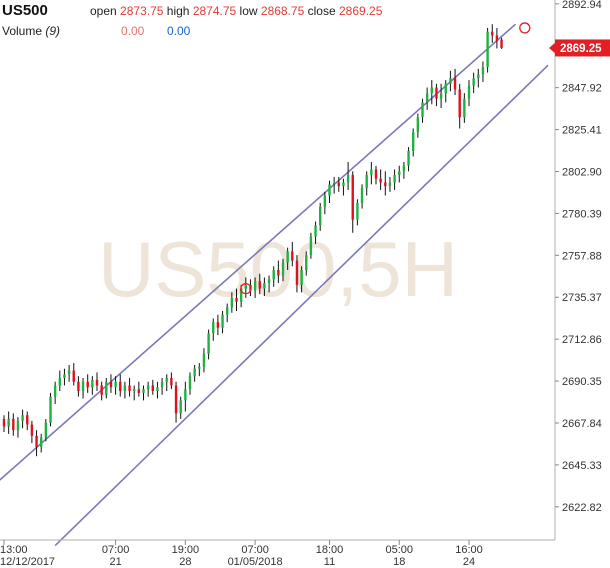  I want to click on symbol-name: US500, so click(25, 10).